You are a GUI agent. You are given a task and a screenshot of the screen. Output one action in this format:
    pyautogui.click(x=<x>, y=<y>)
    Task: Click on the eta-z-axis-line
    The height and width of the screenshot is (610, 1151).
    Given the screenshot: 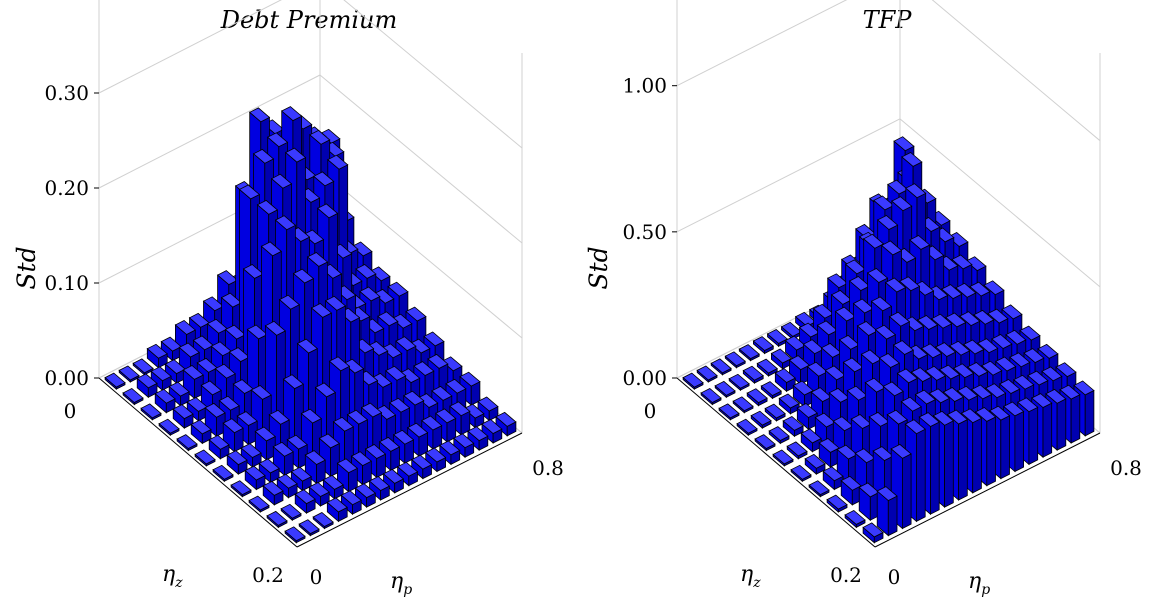 What is the action you would take?
    pyautogui.click(x=198, y=462)
    